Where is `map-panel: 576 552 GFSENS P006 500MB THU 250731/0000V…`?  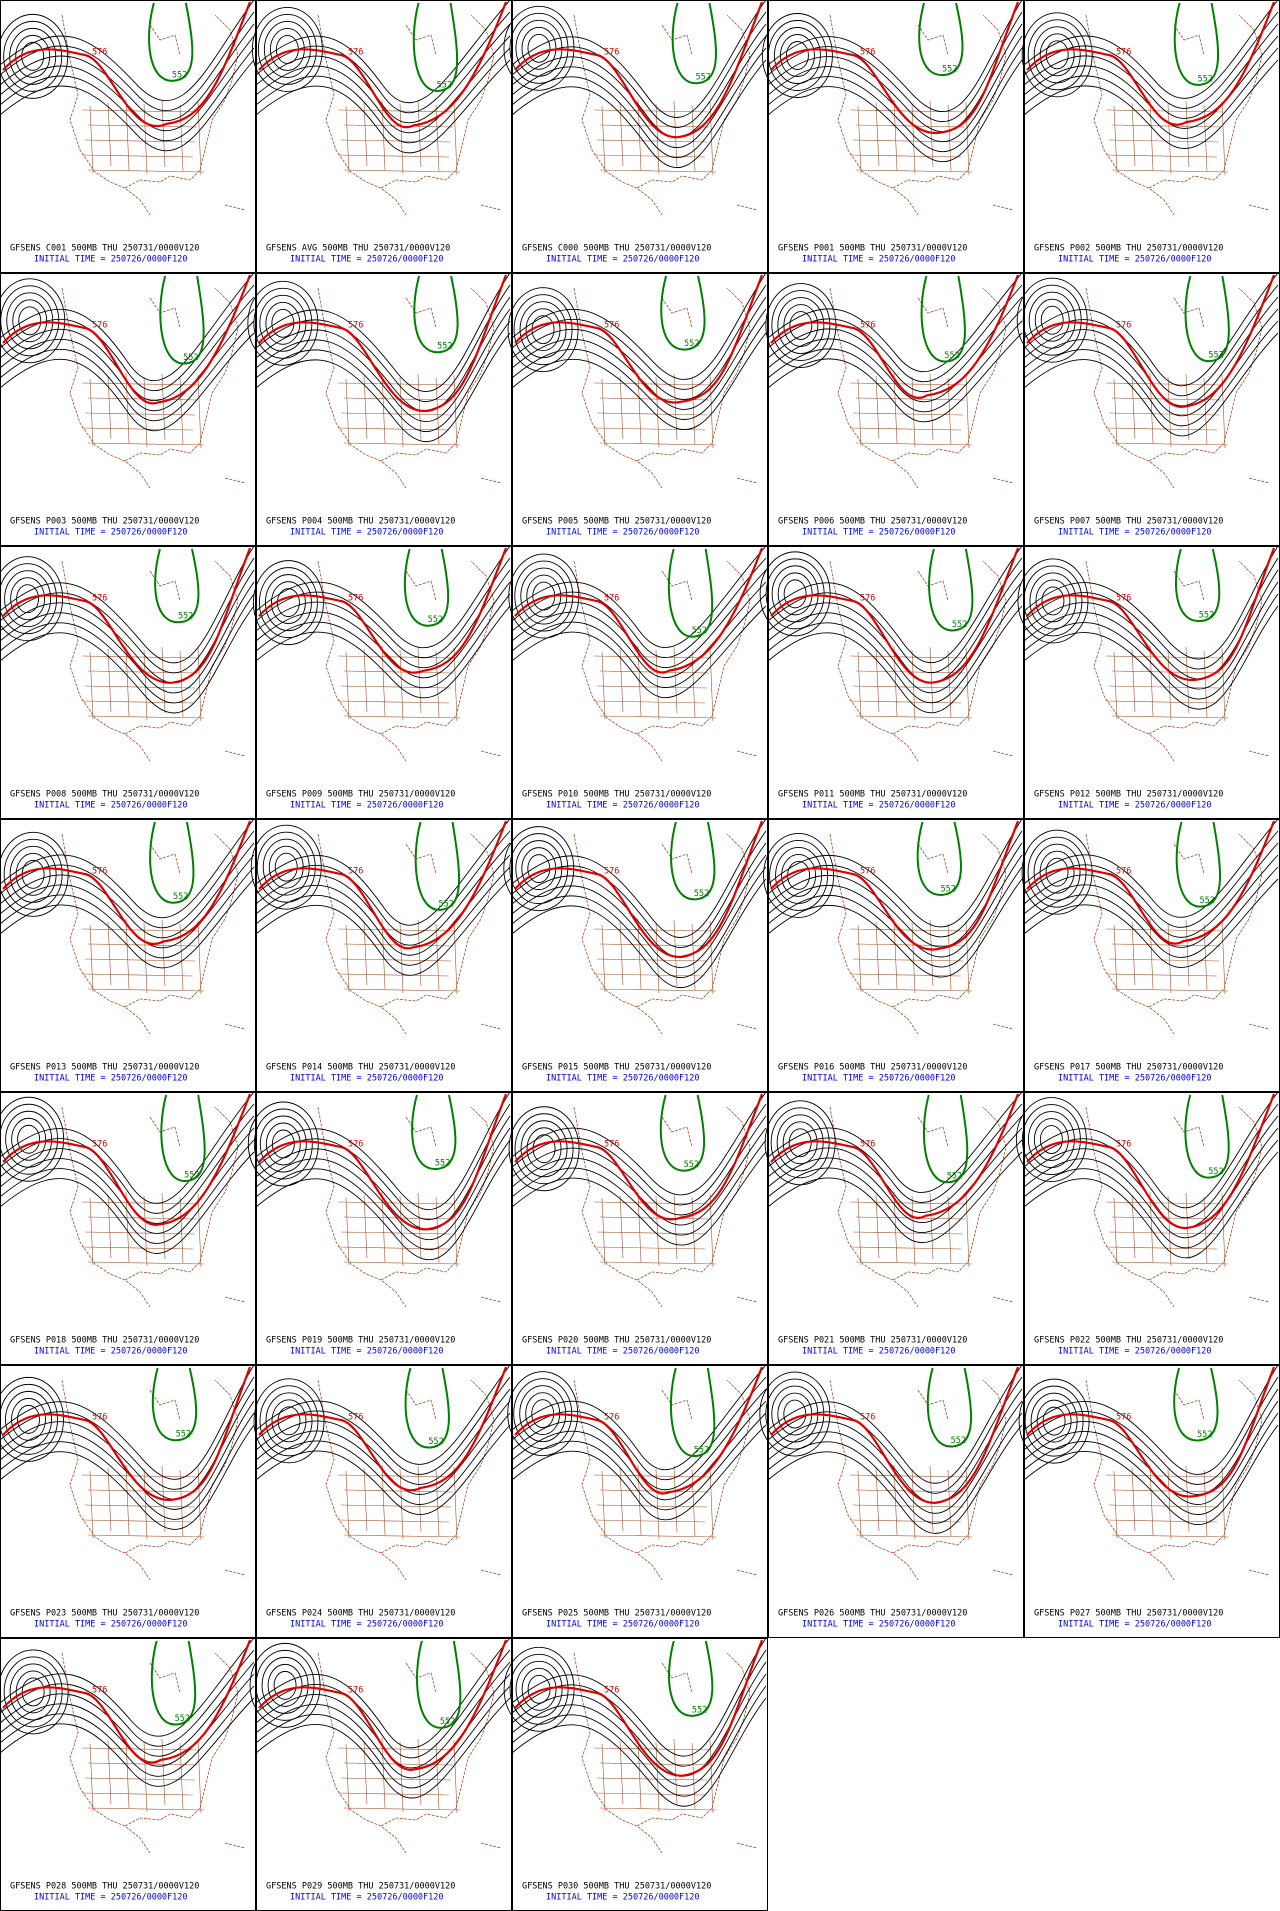 map-panel: 576 552 GFSENS P006 500MB THU 250731/0000V… is located at coordinates (894, 409).